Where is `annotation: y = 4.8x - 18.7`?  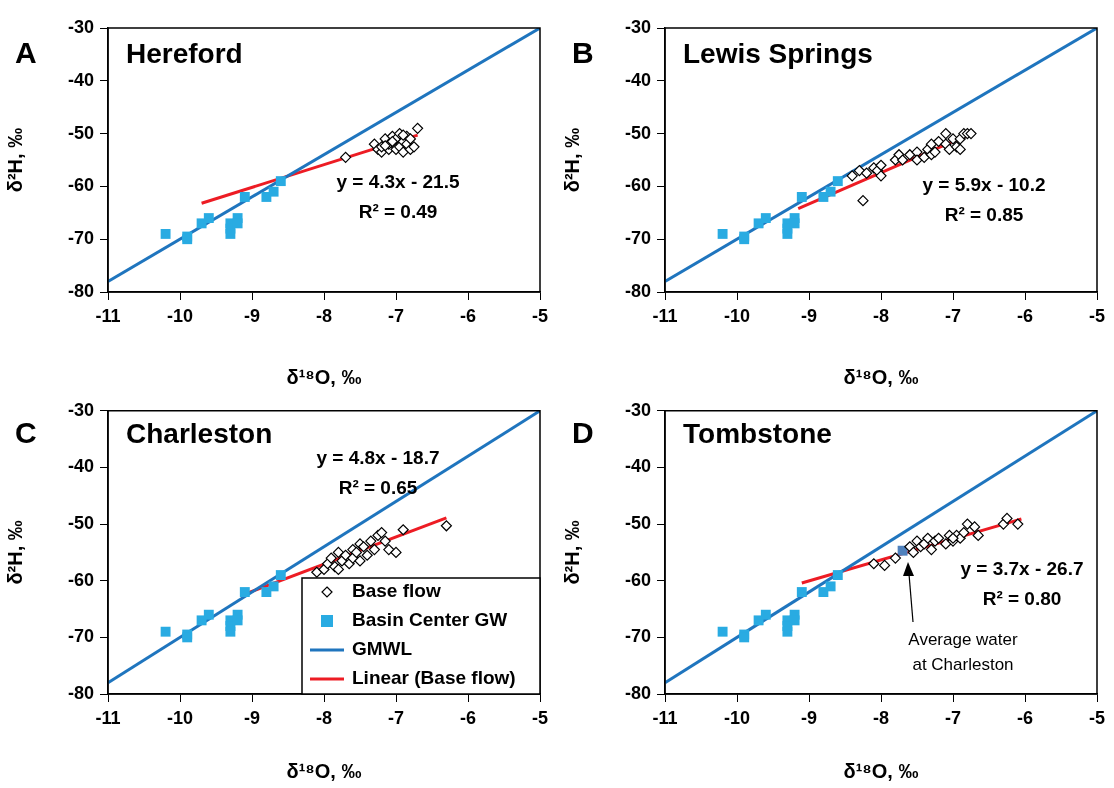 annotation: y = 4.8x - 18.7 is located at coordinates (378, 458).